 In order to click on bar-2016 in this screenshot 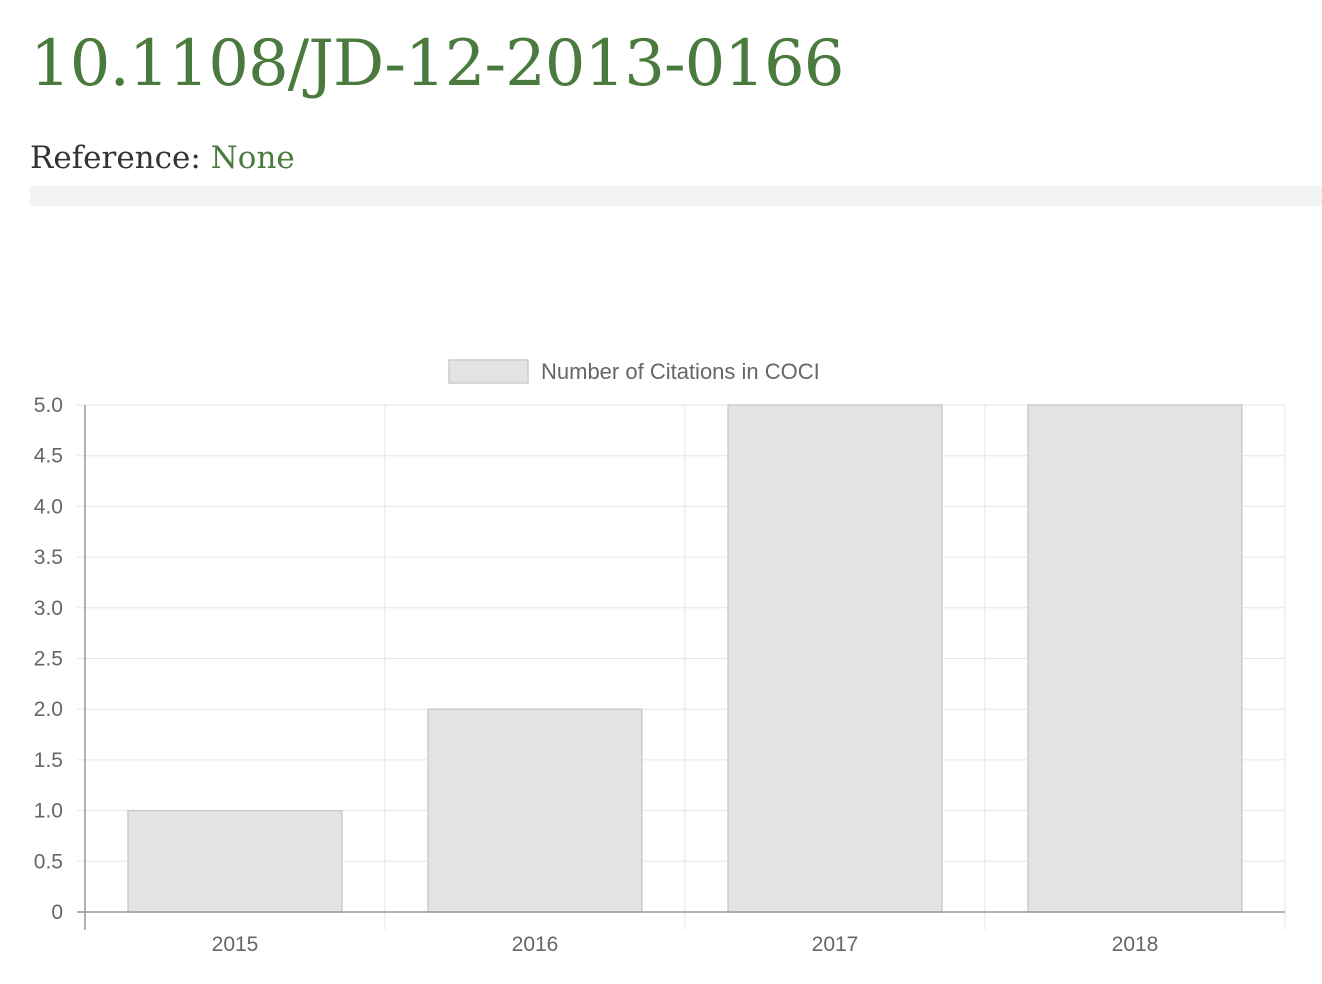, I will do `click(535, 810)`.